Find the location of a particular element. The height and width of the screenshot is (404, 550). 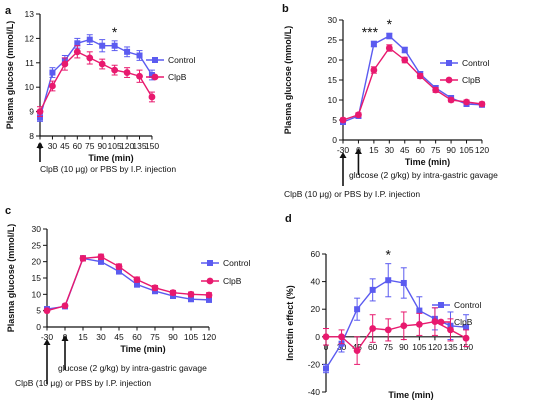

y-axis-label: Plasma glucose (mmol/L) is located at coordinates (10, 75).